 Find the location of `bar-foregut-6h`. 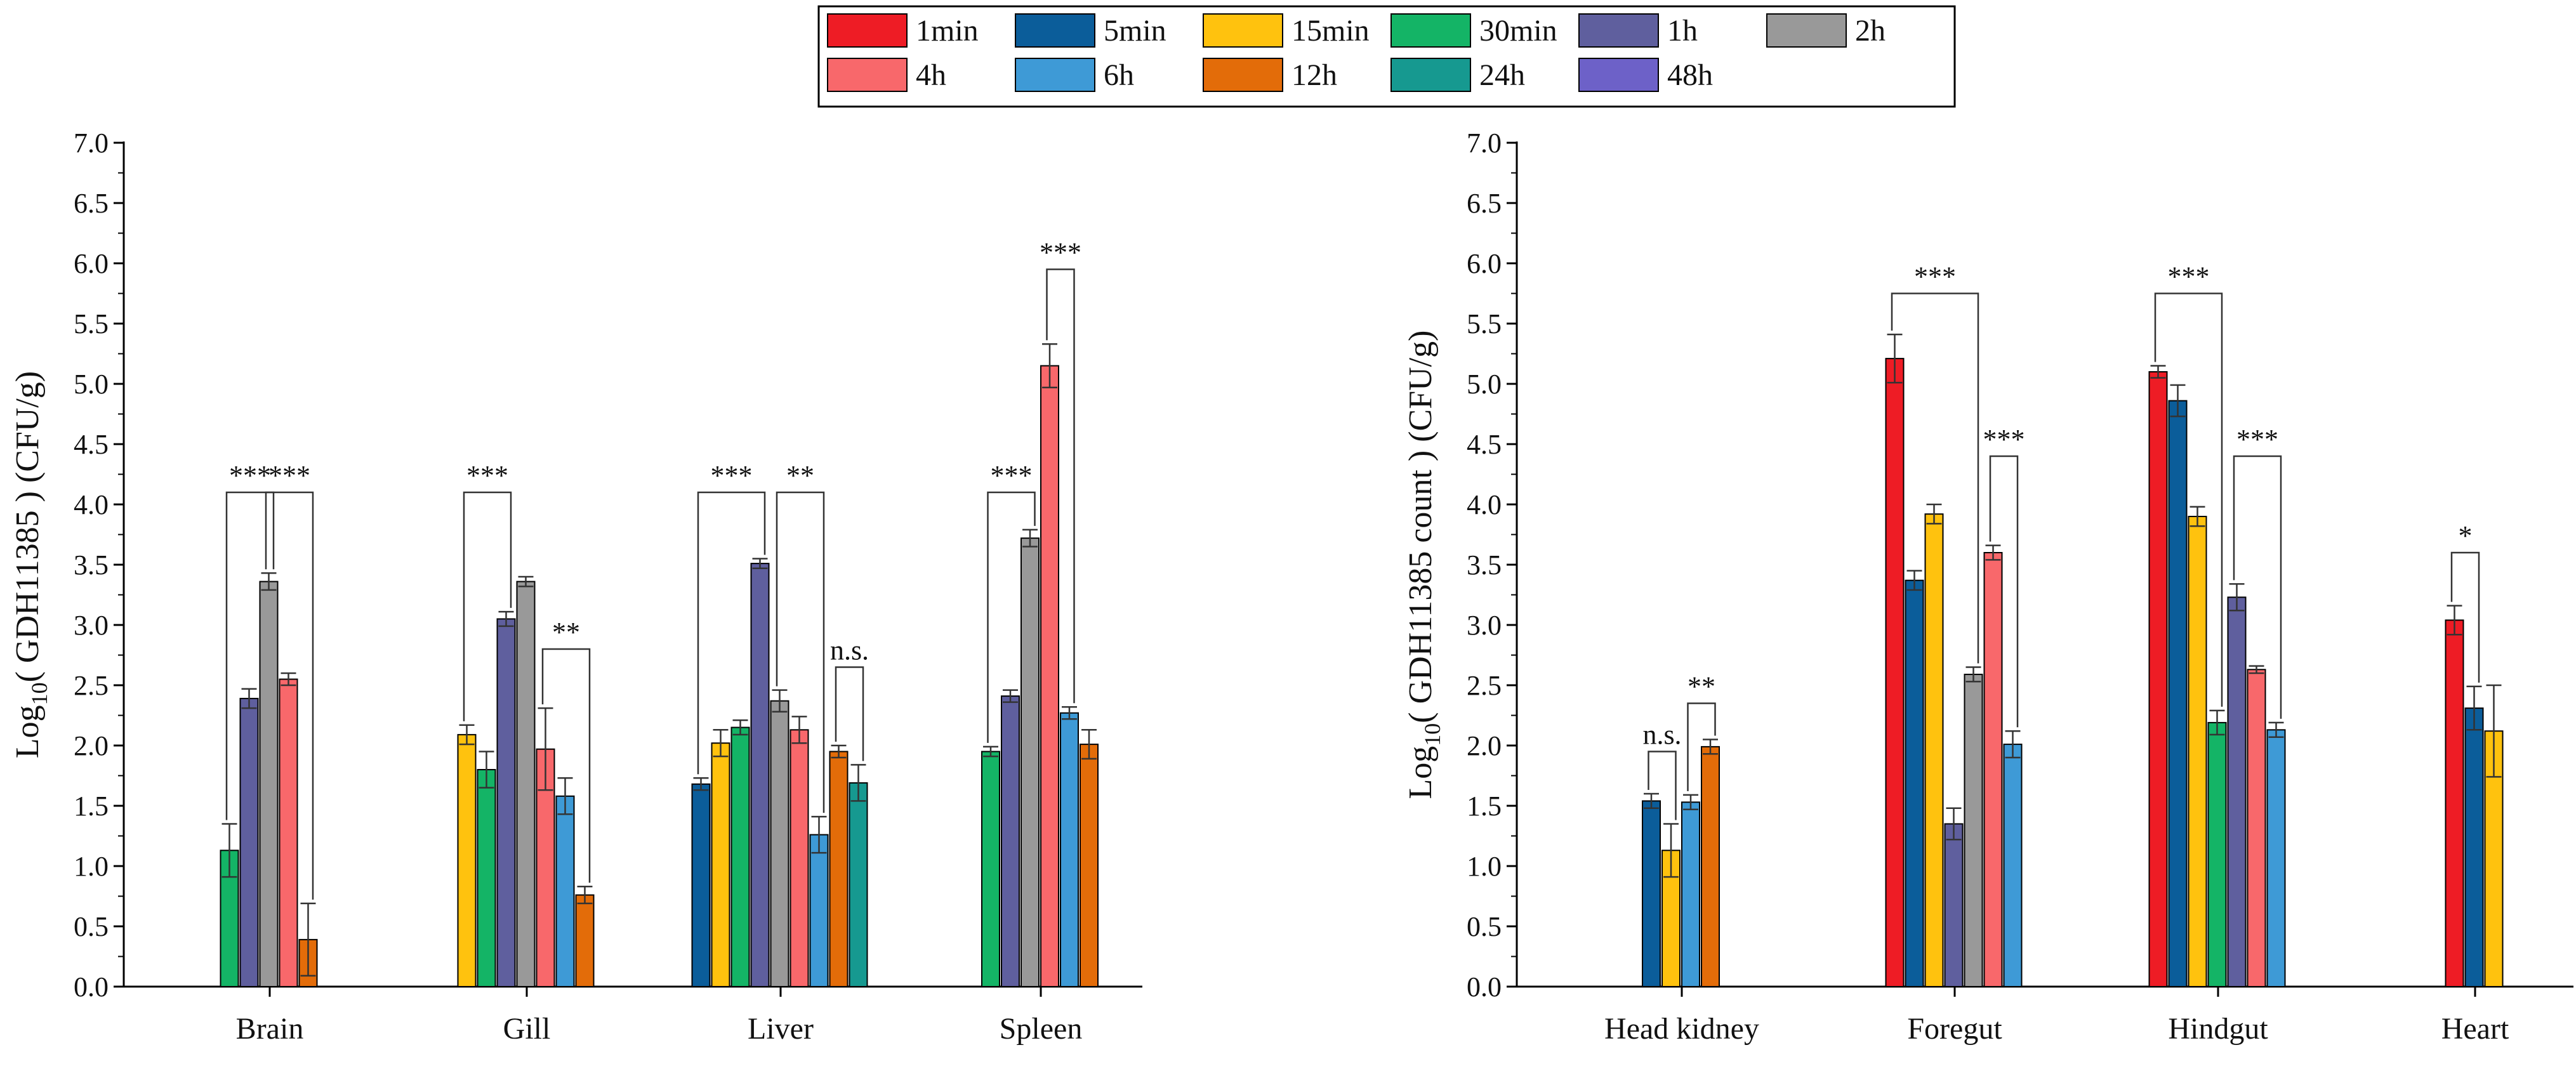

bar-foregut-6h is located at coordinates (2013, 865).